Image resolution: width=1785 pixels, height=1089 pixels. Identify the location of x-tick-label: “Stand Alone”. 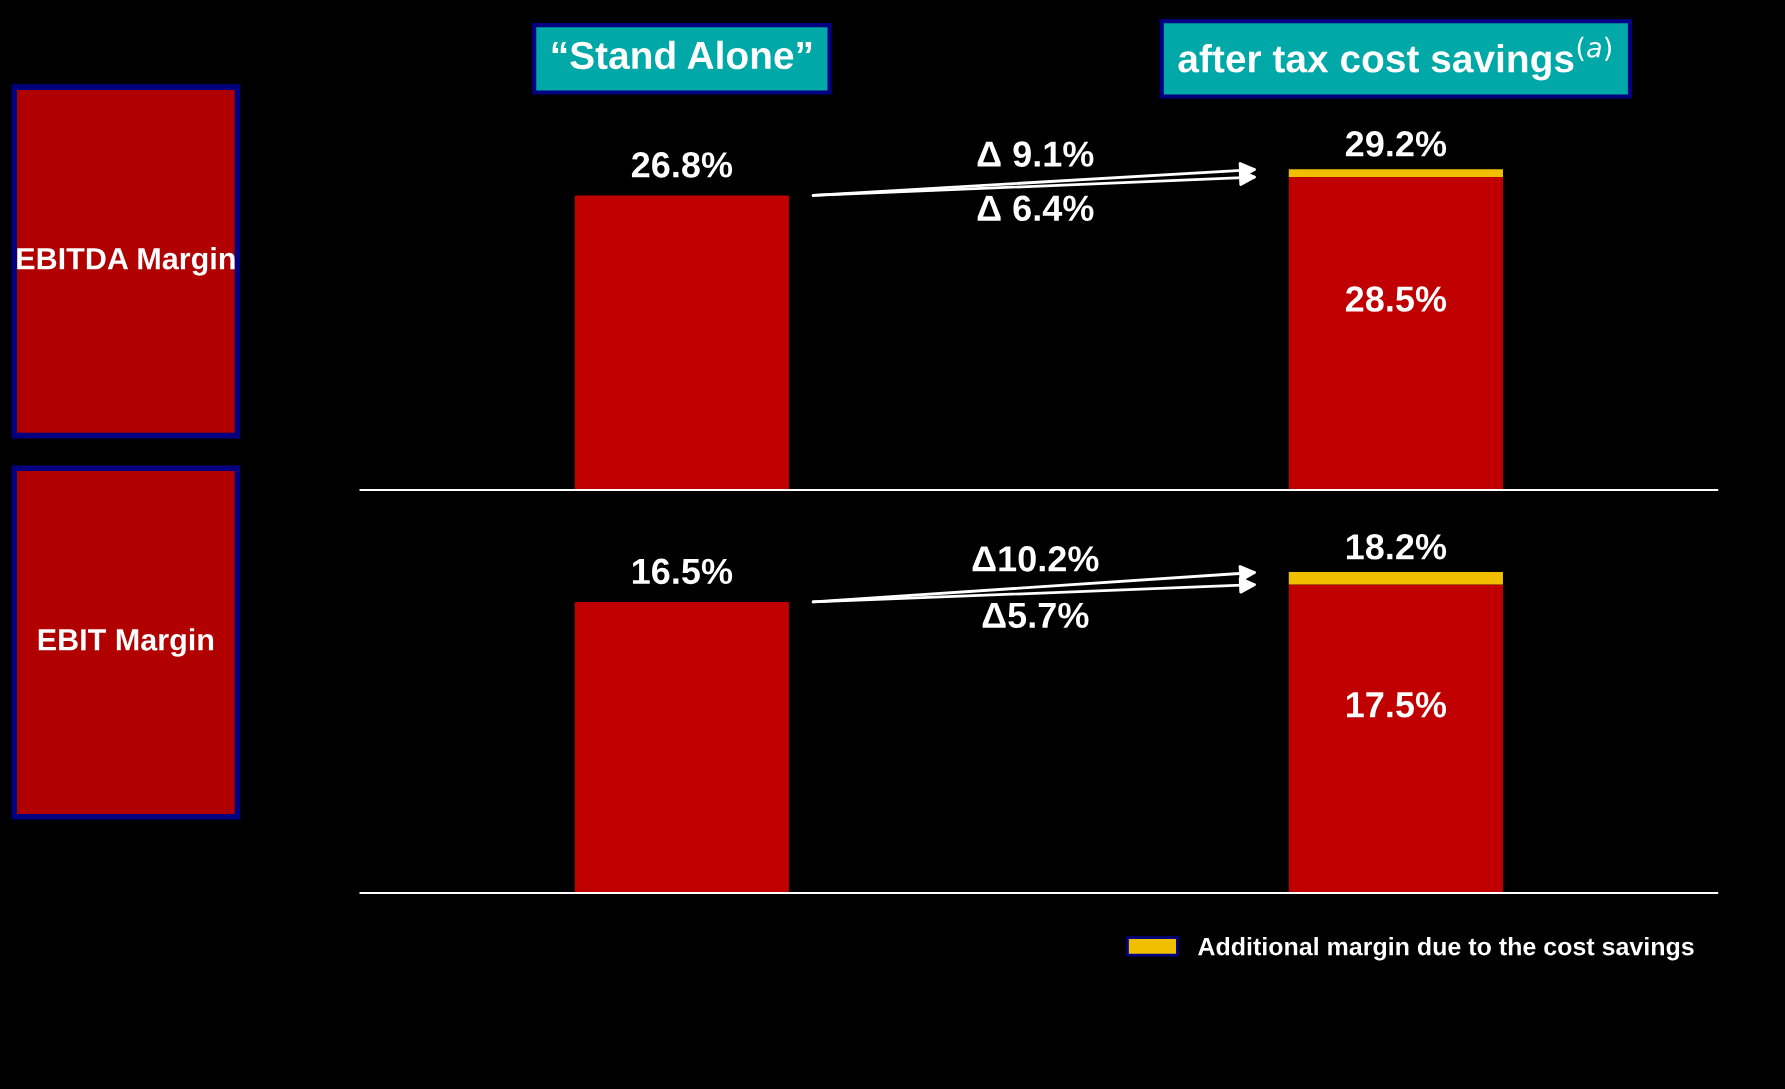
(682, 55).